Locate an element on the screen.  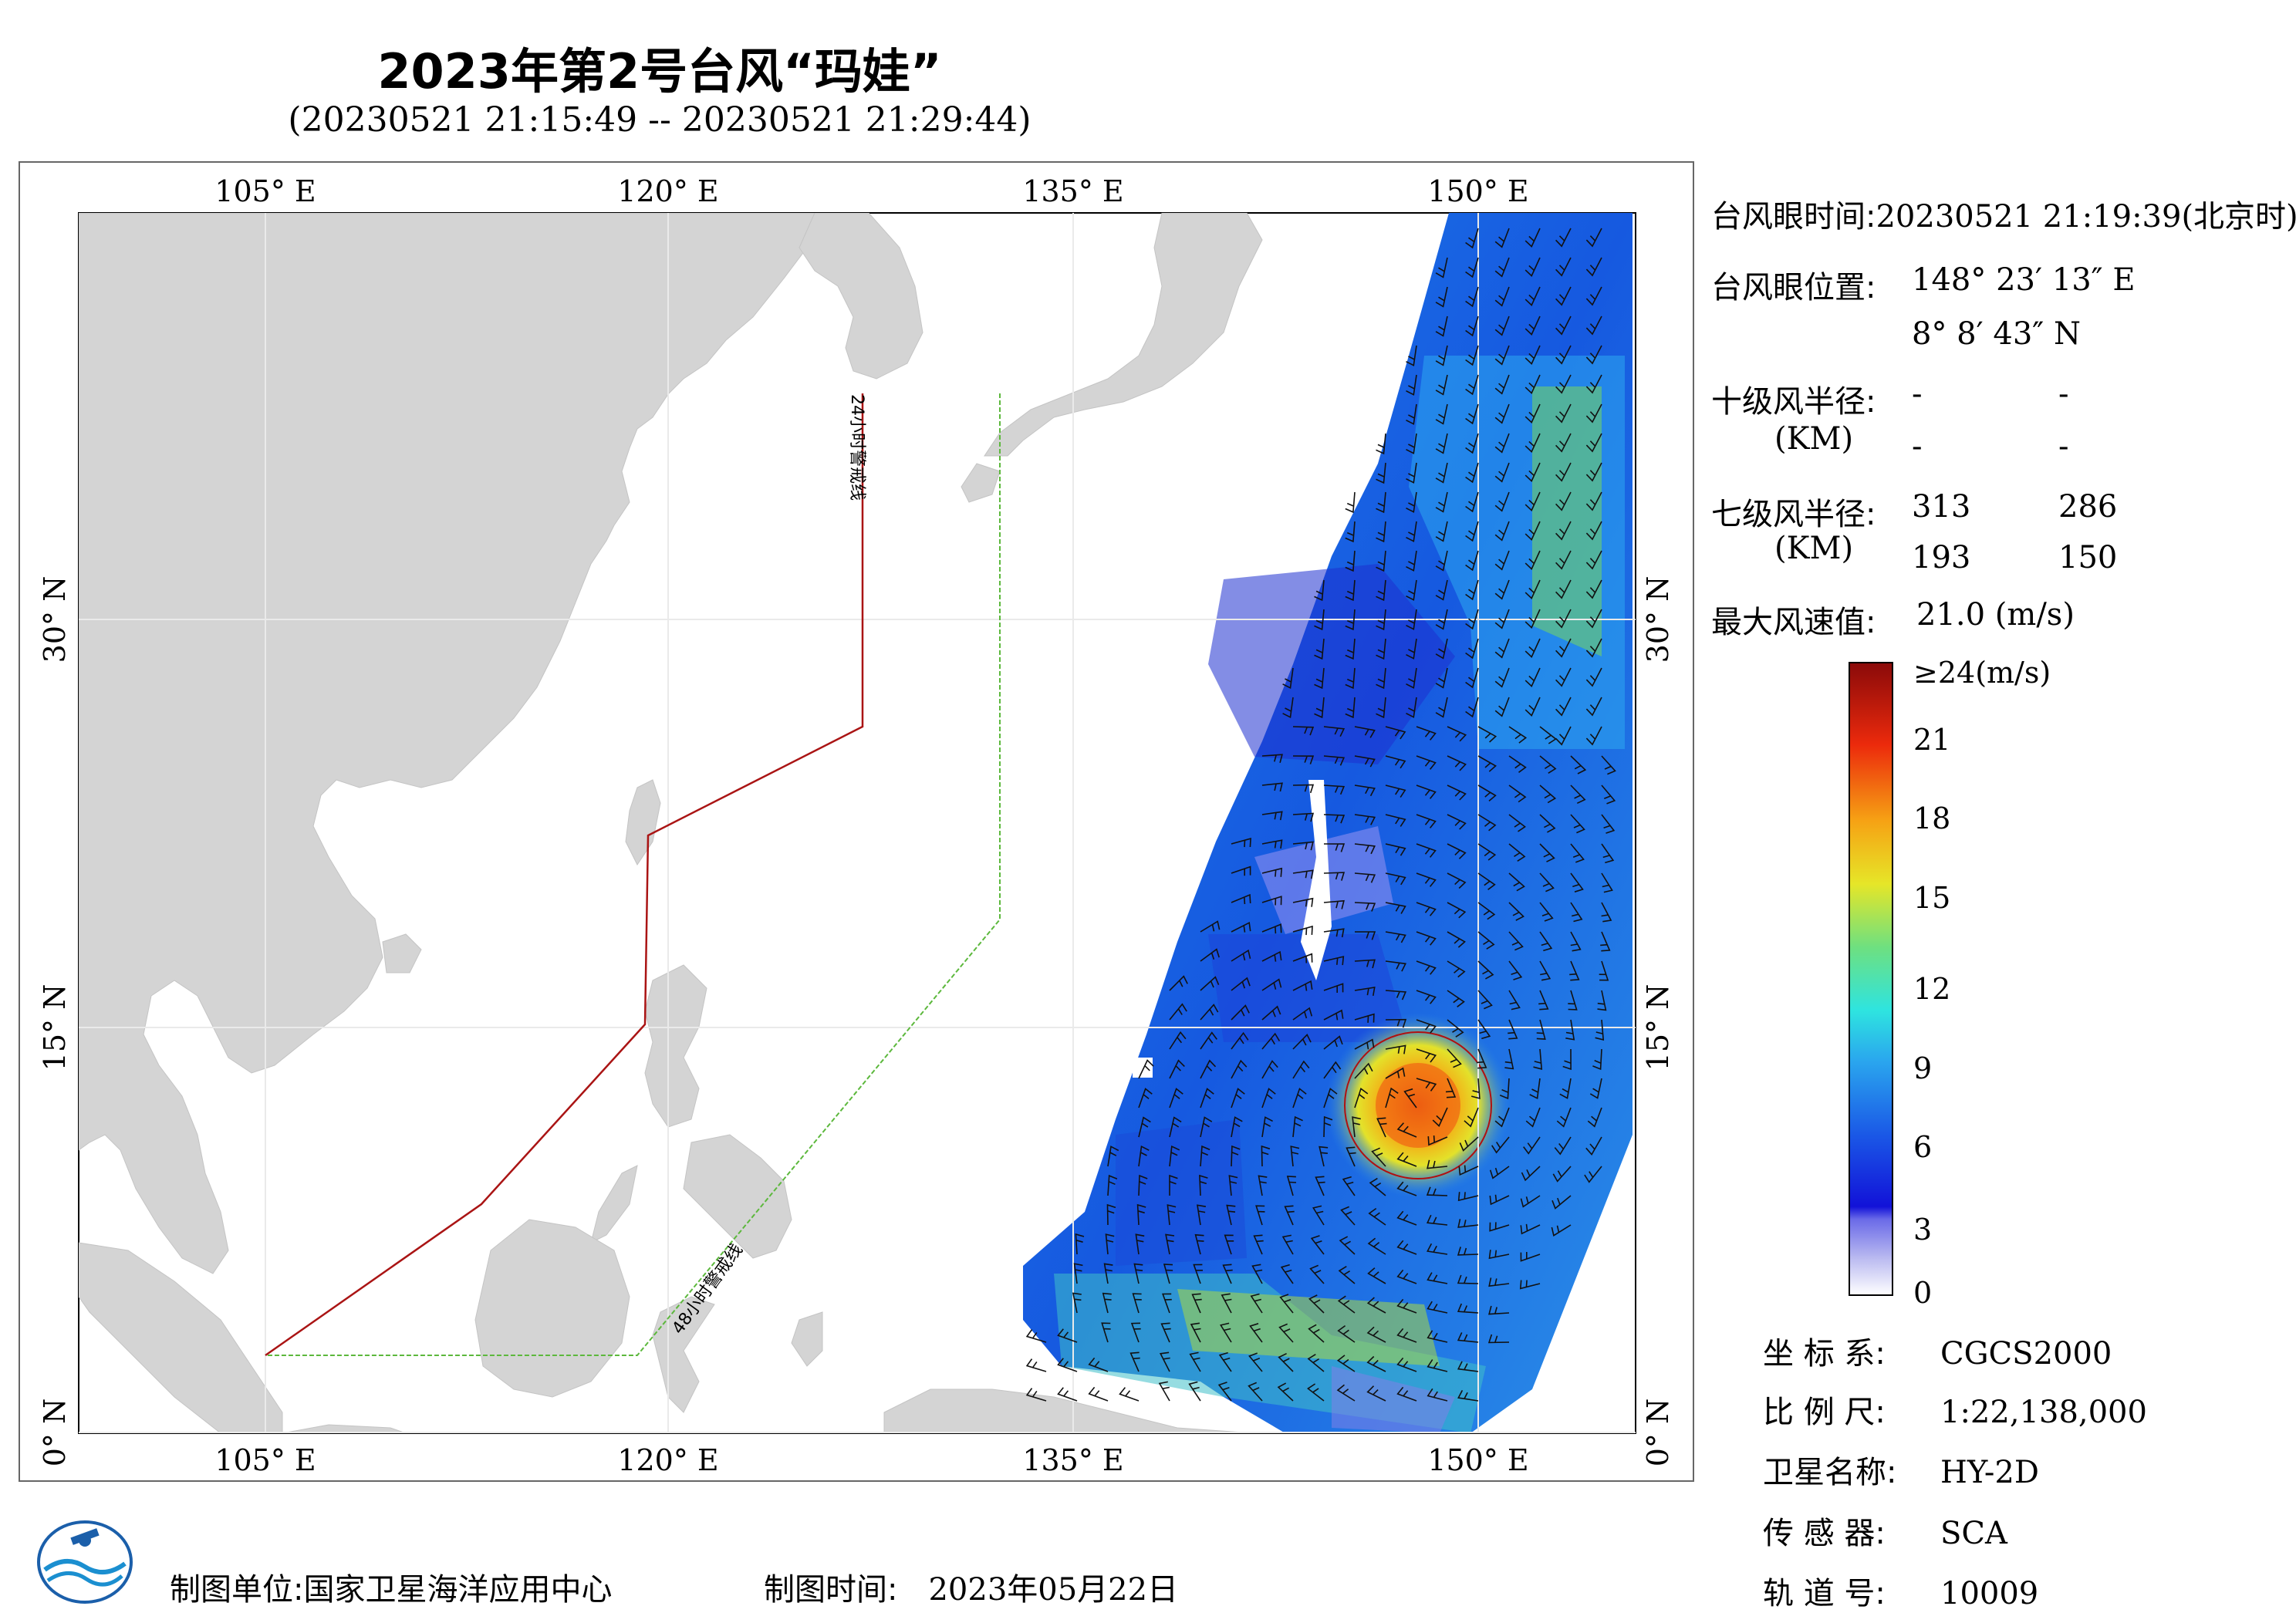
r7-value-ne: 313 is located at coordinates (1941, 507).